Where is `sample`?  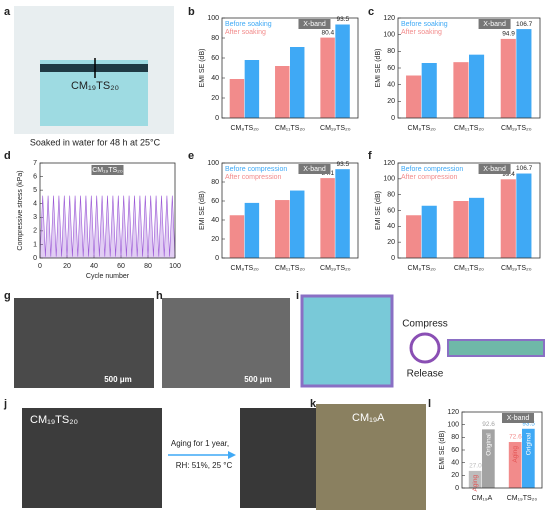
sample is located at coordinates (94, 68).